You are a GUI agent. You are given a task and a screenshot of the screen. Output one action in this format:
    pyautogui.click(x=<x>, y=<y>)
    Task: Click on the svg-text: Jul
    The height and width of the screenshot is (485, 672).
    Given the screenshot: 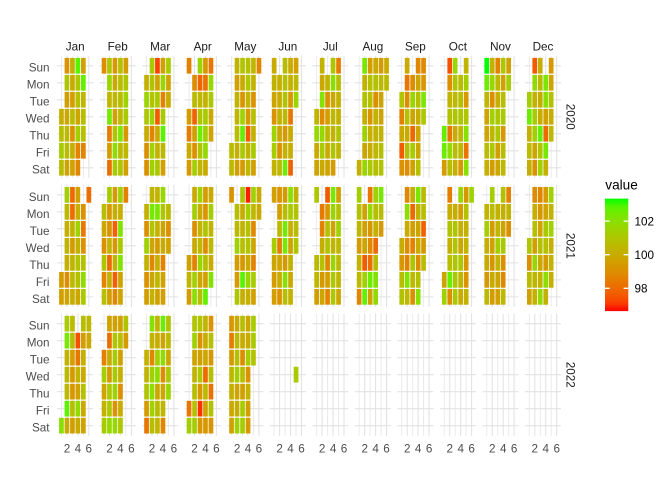 What is the action you would take?
    pyautogui.click(x=330, y=47)
    